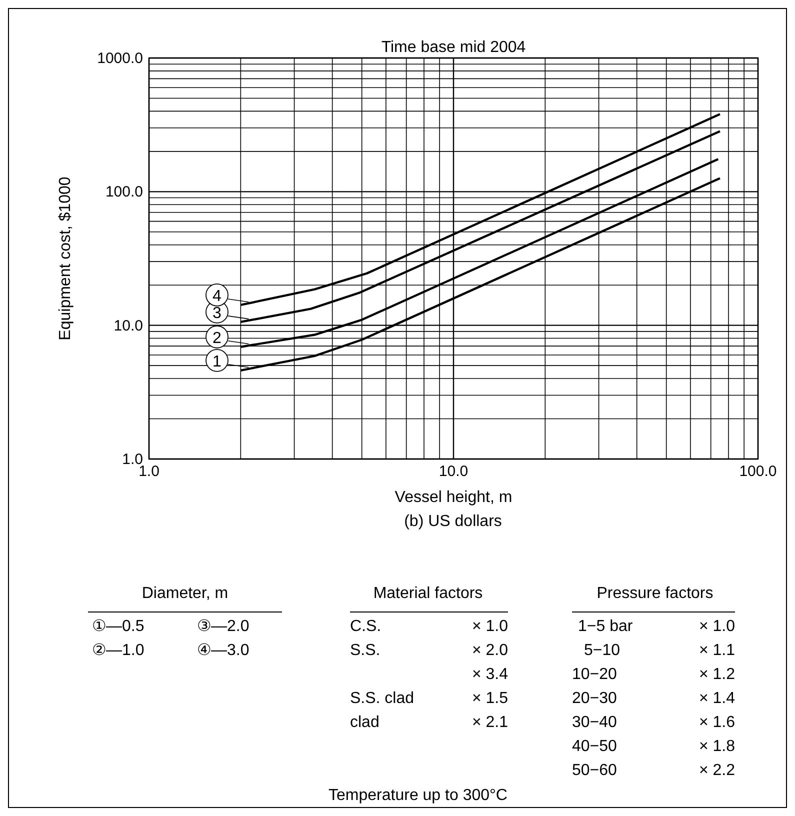  I want to click on legend-label: 4, so click(217, 296).